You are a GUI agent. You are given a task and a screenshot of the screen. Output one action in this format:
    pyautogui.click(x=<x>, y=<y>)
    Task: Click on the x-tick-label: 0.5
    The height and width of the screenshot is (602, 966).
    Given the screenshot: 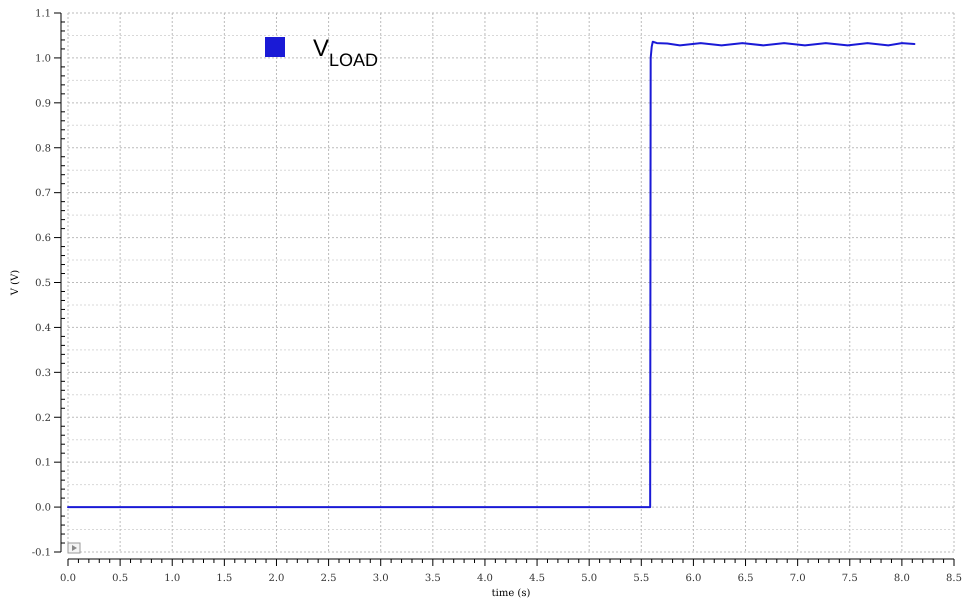 What is the action you would take?
    pyautogui.click(x=120, y=578)
    